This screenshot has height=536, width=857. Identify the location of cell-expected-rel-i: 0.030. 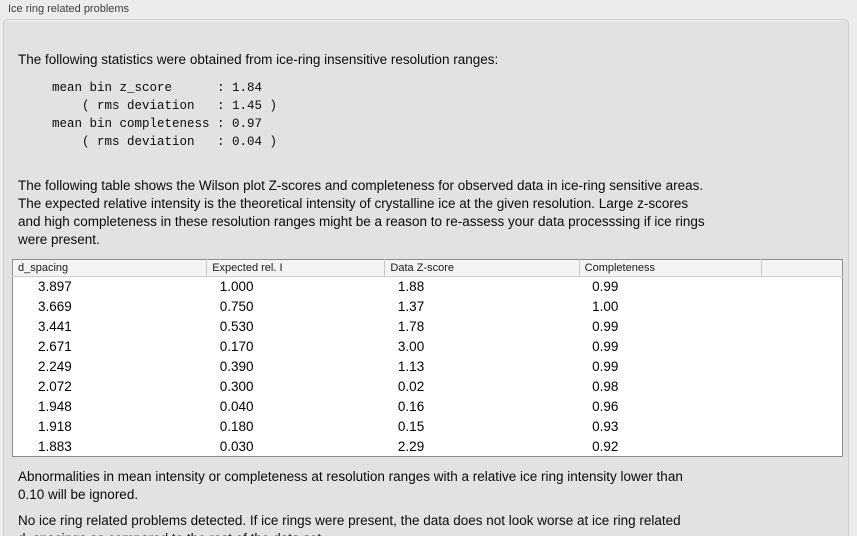
(236, 446).